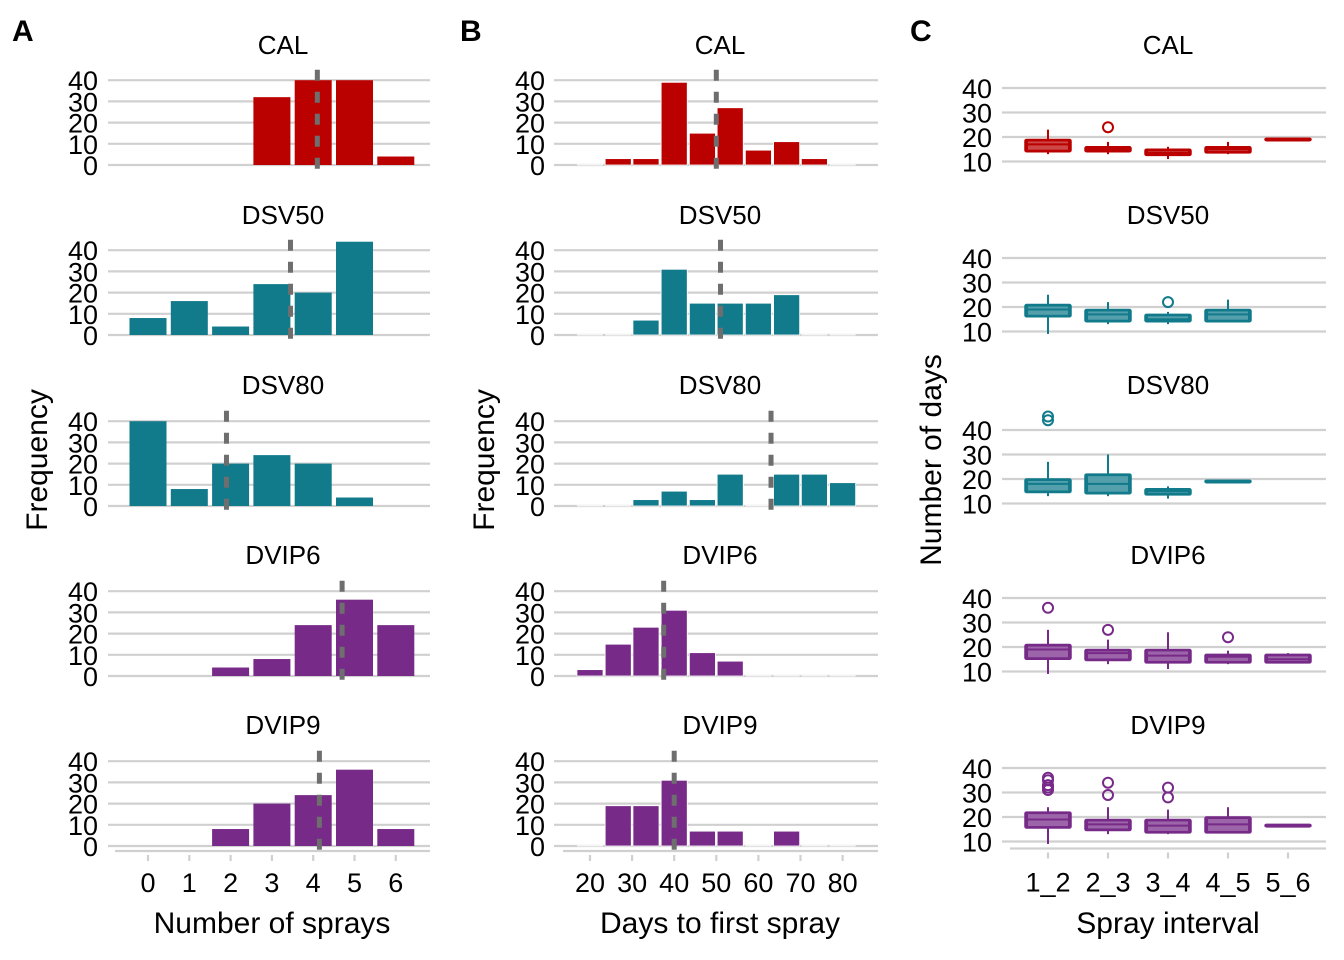 Image resolution: width=1344 pixels, height=960 pixels. Describe the element at coordinates (283, 45) in the screenshot. I see `facet-title: CAL` at that location.